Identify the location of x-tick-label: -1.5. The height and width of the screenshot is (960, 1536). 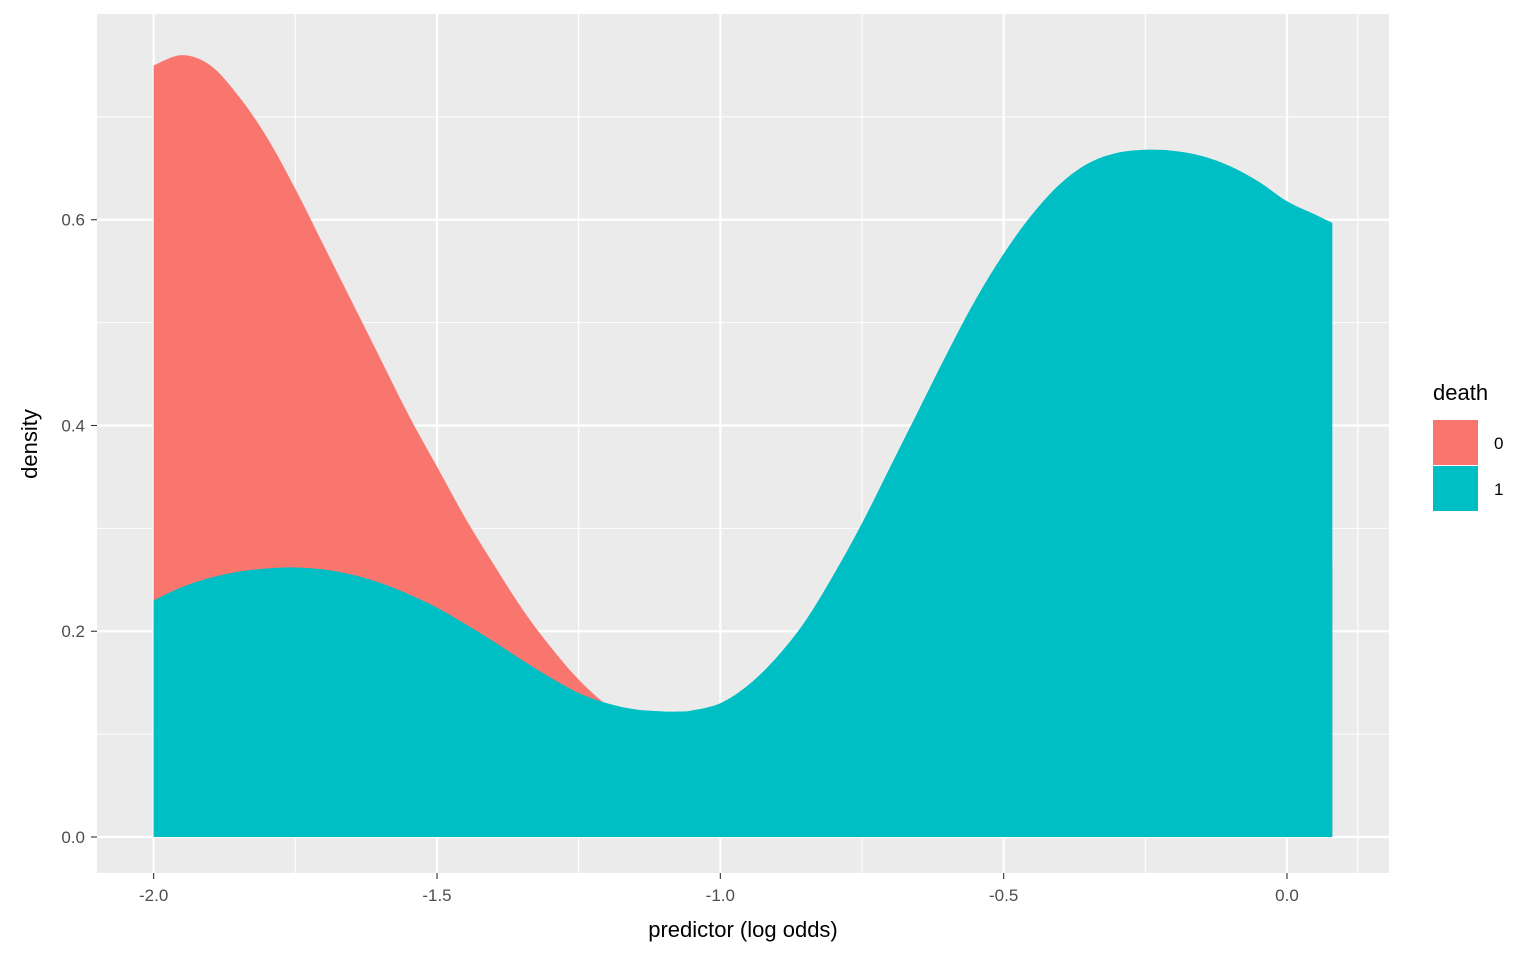
(436, 895).